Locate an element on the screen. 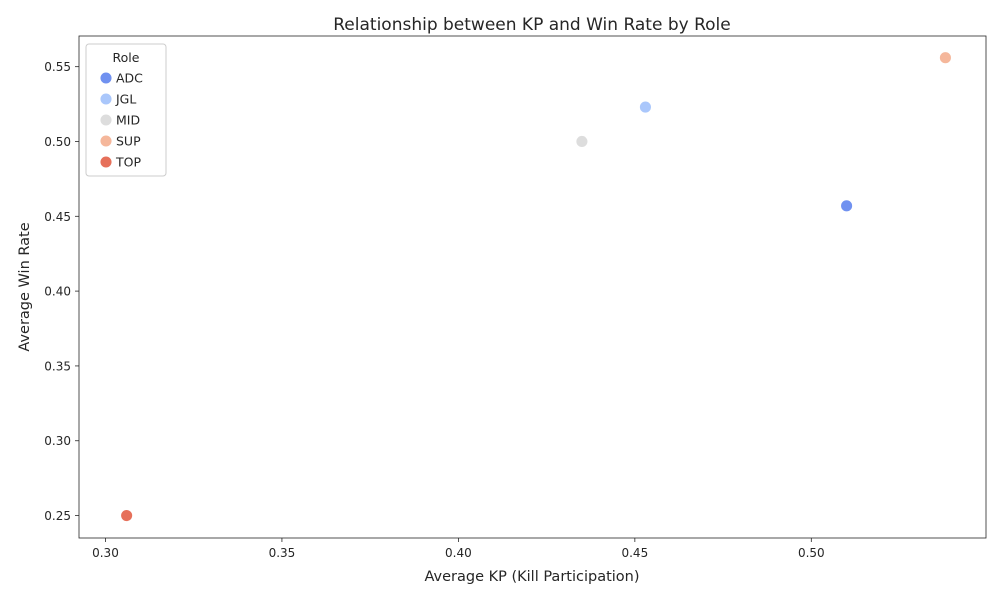 The width and height of the screenshot is (1000, 600). y-tick-label: 0.25 is located at coordinates (57, 516).